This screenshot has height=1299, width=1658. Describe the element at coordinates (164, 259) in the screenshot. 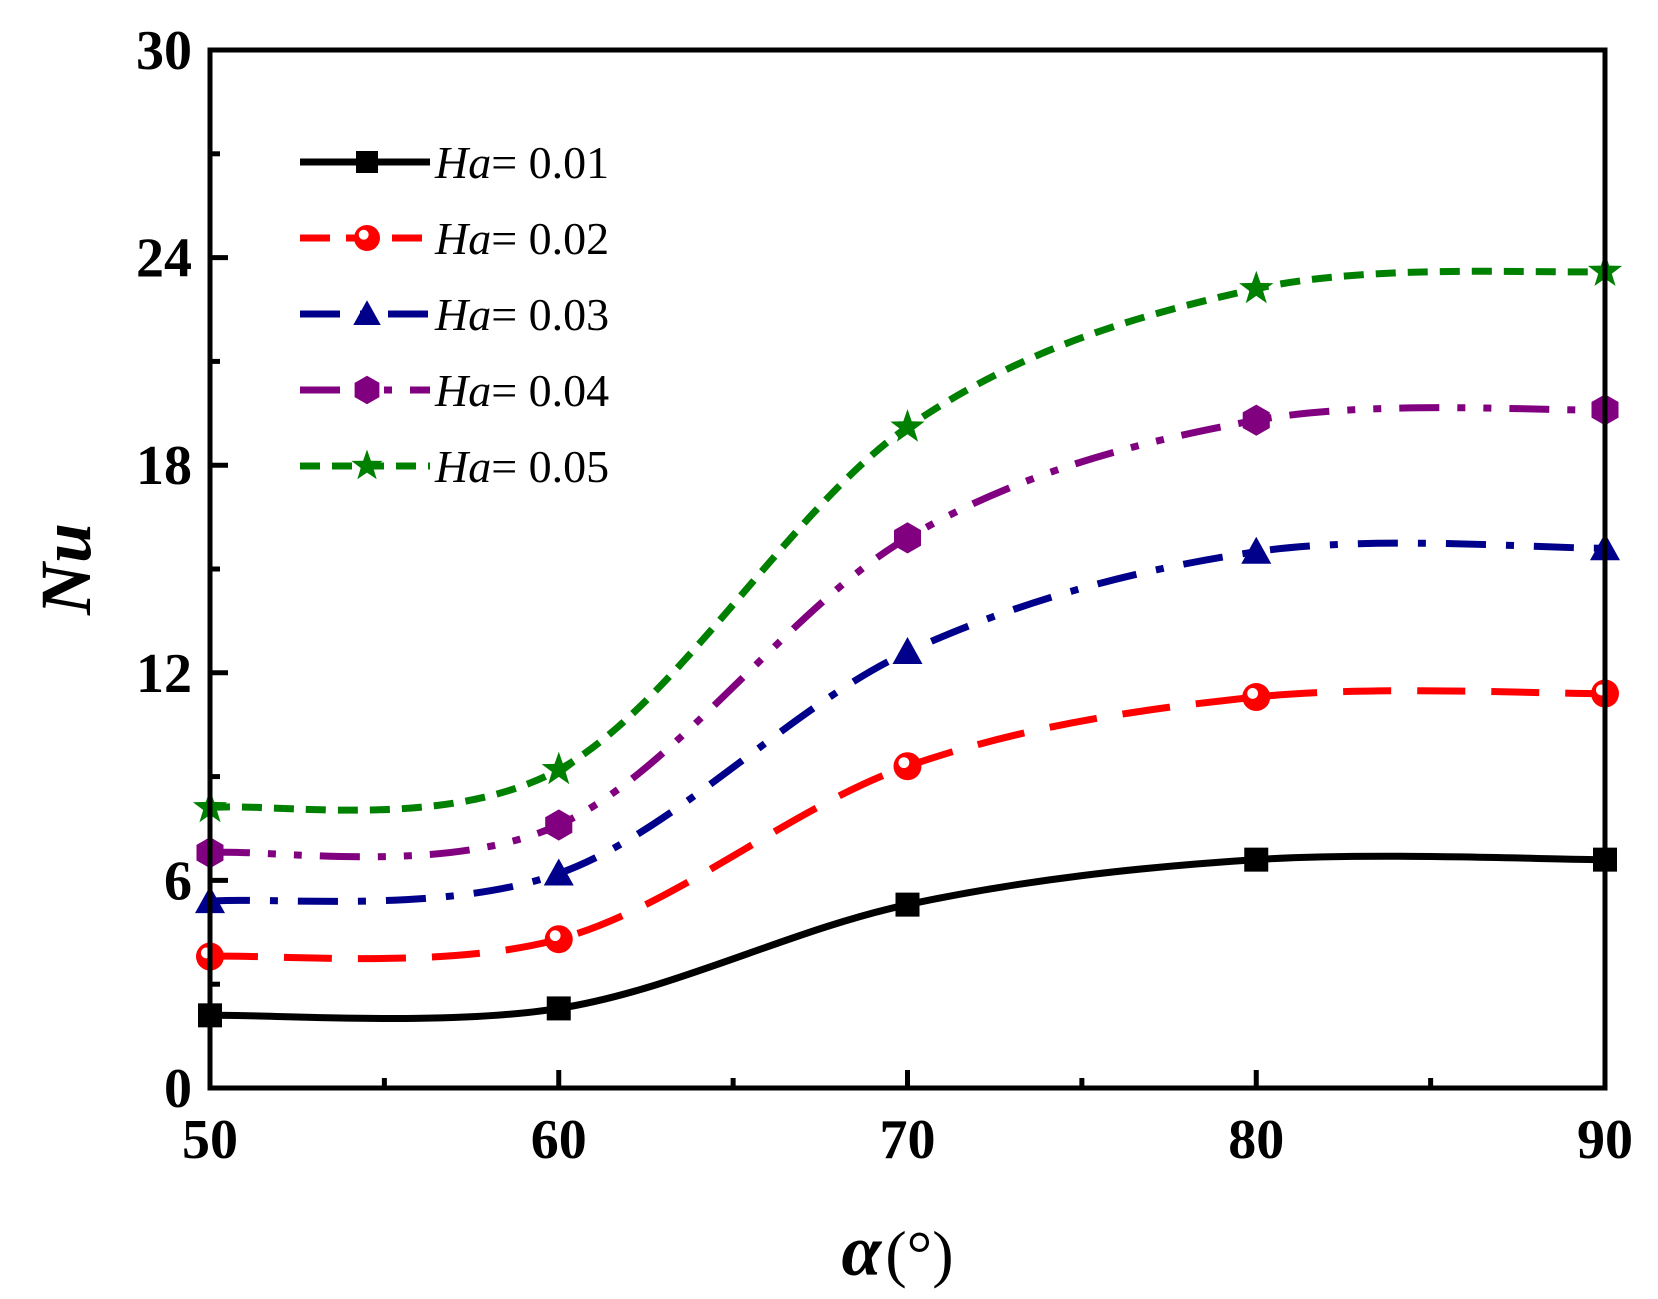

I see `y-tick-label: 24` at that location.